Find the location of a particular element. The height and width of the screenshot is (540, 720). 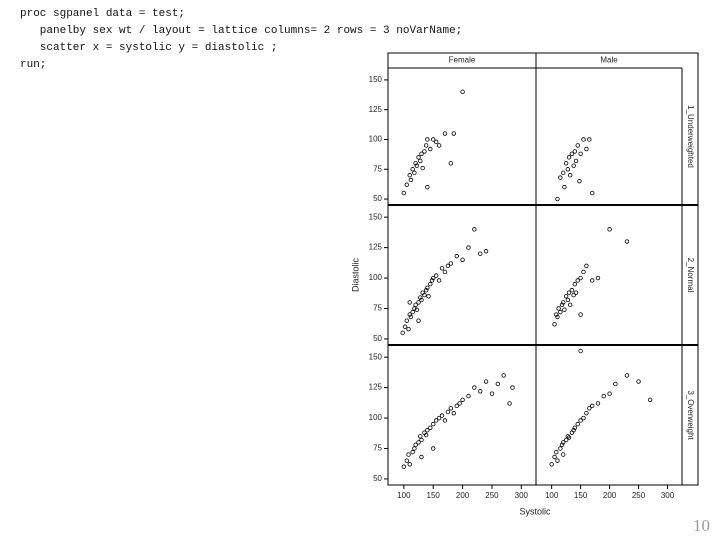

code-line: scatter x = systolic y = diastolic ; is located at coordinates (149, 48).